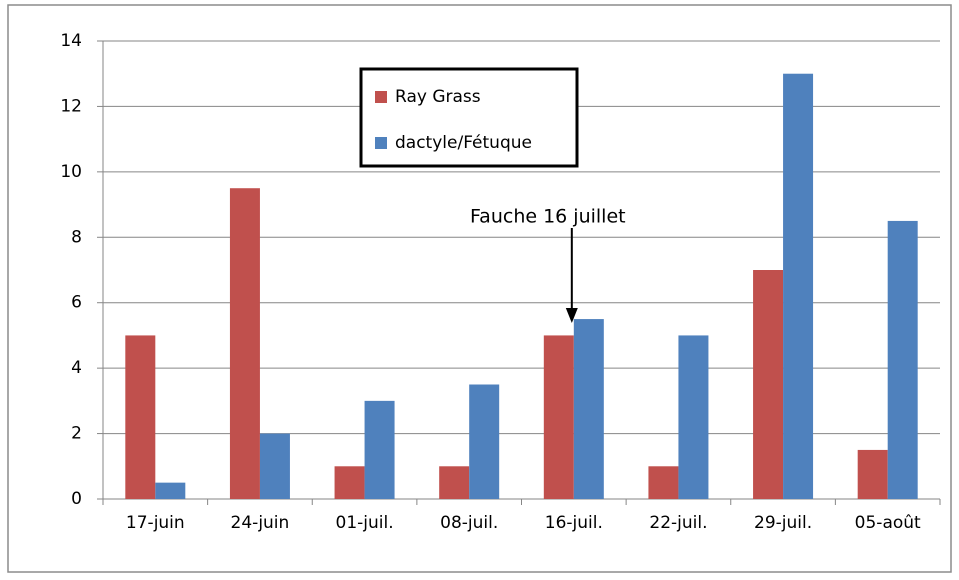  Describe the element at coordinates (463, 143) in the screenshot. I see `legend-label: dactyle/Fétuque` at that location.